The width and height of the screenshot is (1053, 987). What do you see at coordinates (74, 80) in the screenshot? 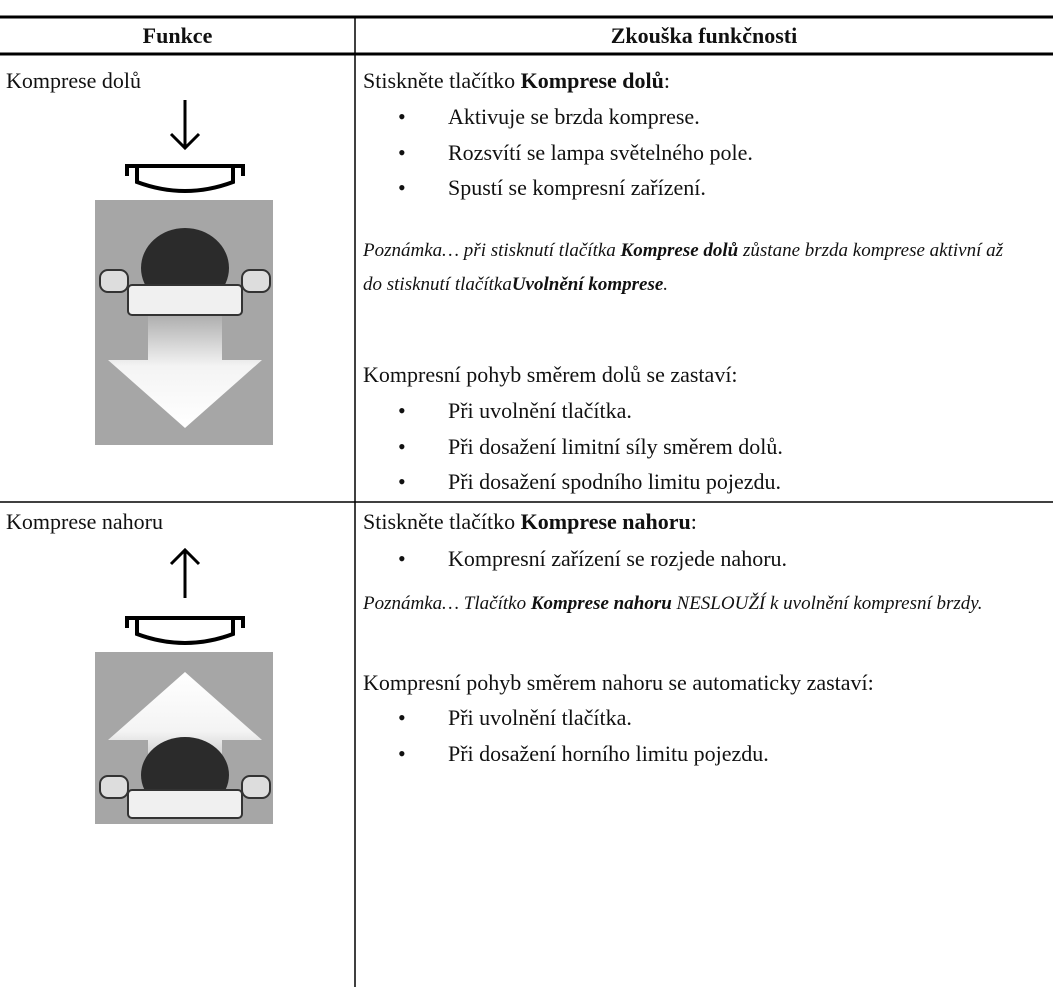
I see `function-name: Komprese dolů` at bounding box center [74, 80].